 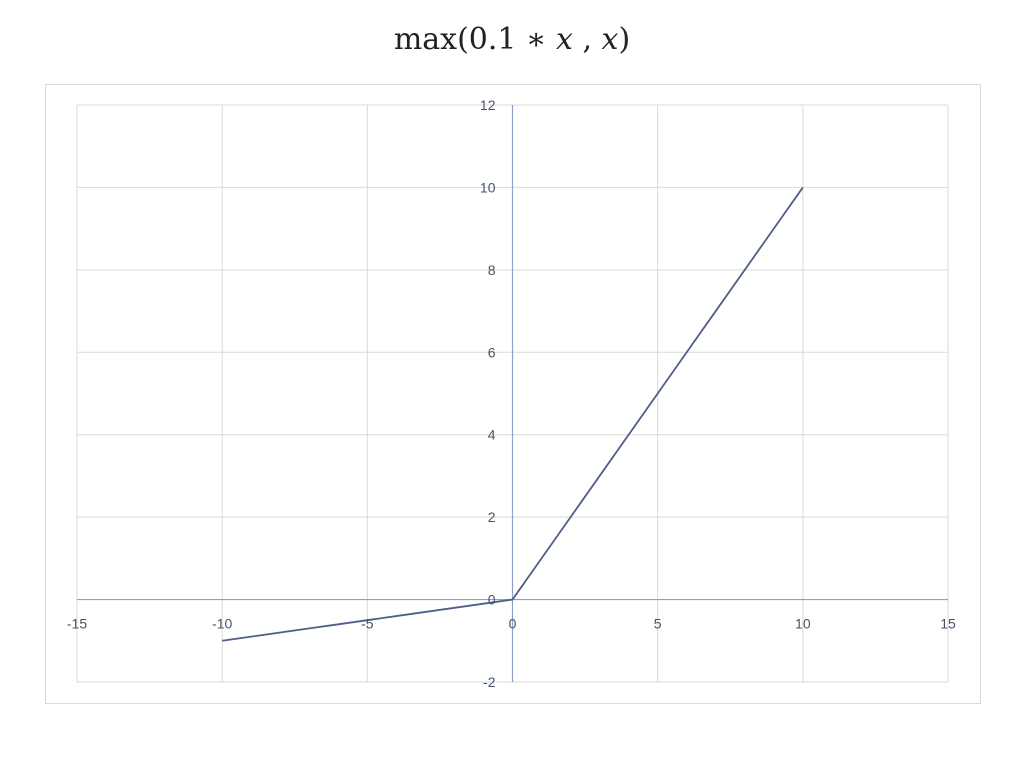 I want to click on title-part-1: max(0.1 ∗, so click(x=474, y=39).